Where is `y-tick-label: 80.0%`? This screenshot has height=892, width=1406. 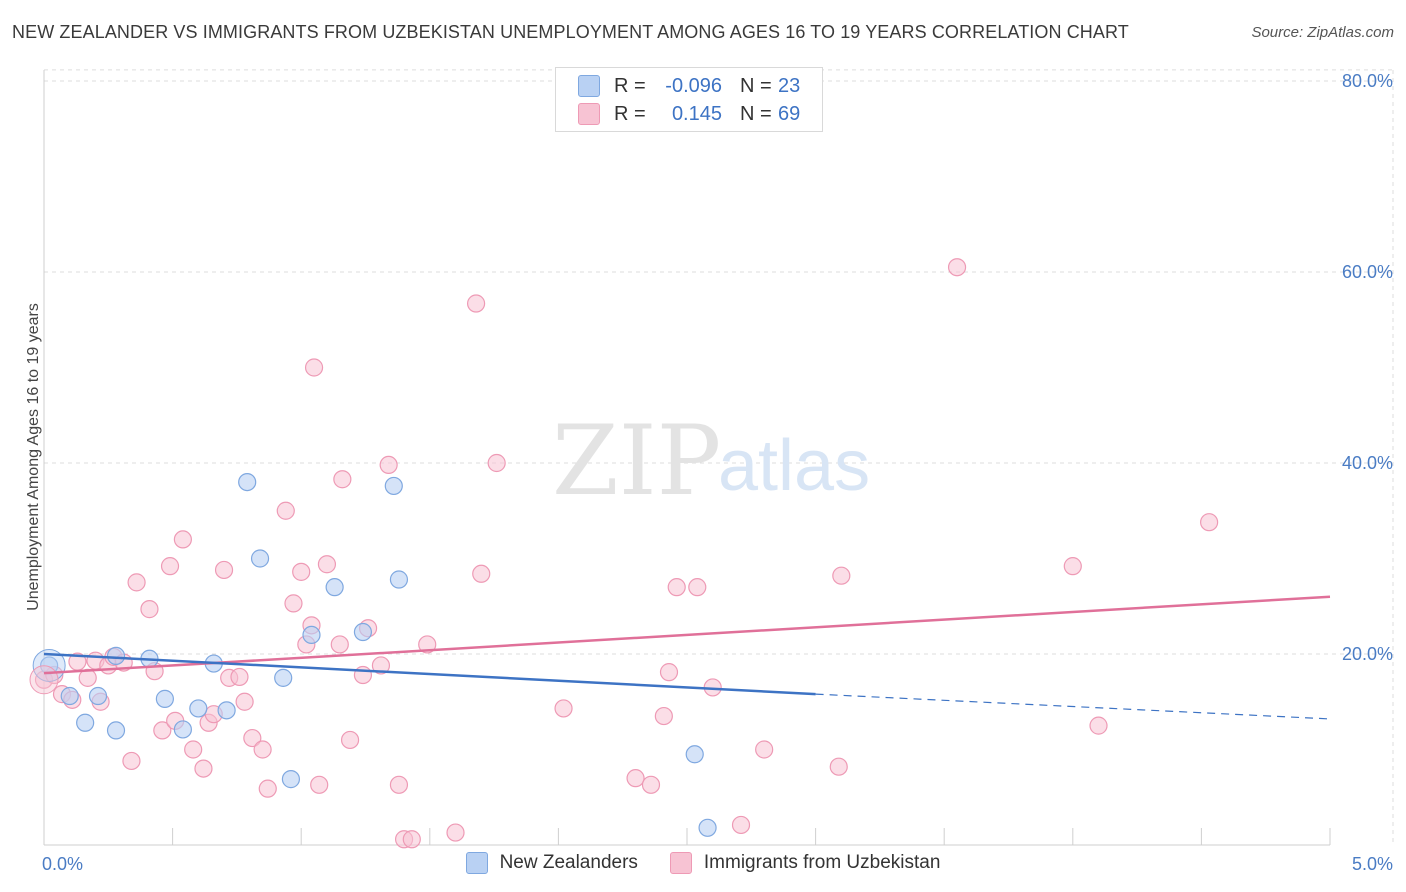 y-tick-label: 80.0% is located at coordinates (1367, 81).